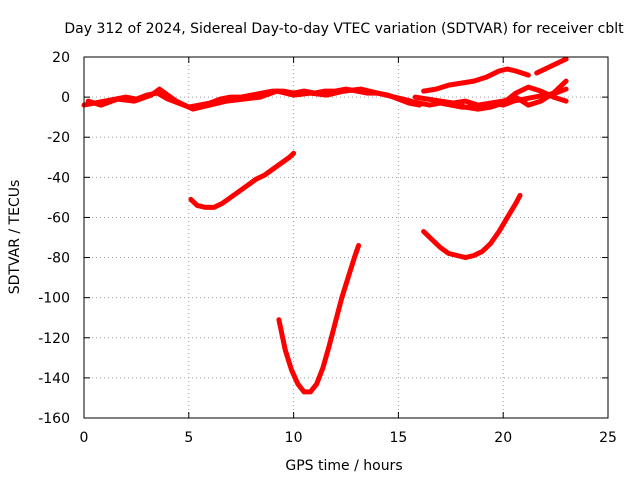  What do you see at coordinates (608, 438) in the screenshot?
I see `x-tick-label: 25` at bounding box center [608, 438].